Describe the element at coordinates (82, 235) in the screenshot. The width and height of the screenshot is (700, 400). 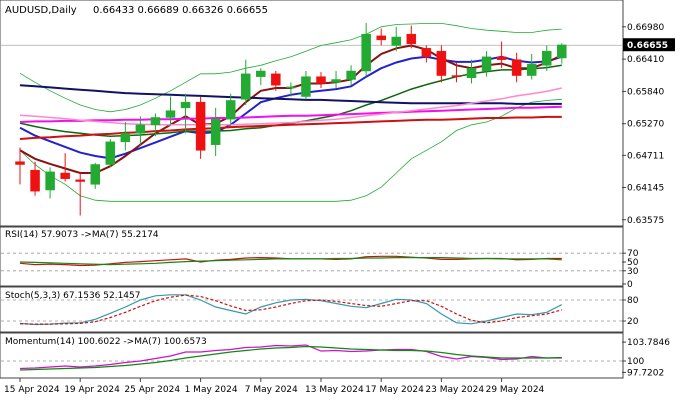
I see `rsi-panel-title: RSI(14) 57.9073 ->MA(7) 55.2174` at that location.